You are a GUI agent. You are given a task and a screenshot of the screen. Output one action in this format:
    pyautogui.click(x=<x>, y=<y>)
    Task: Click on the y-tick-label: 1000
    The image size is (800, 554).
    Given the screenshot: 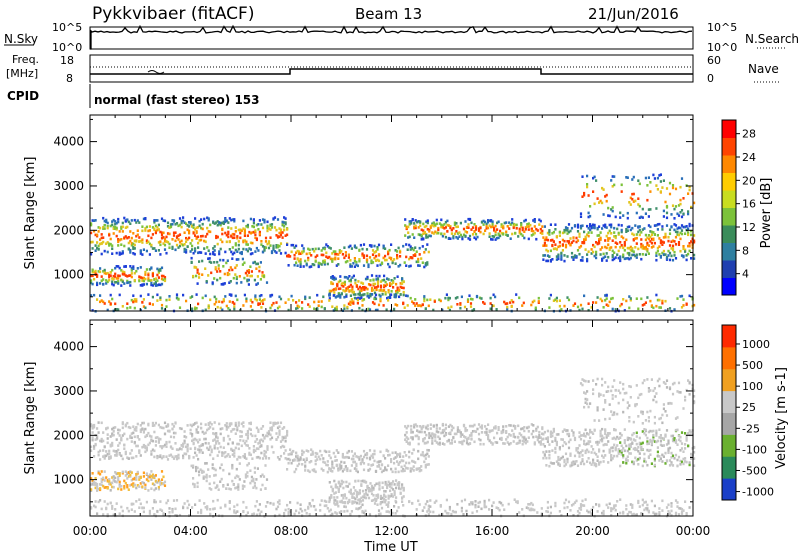 What is the action you would take?
    pyautogui.click(x=68, y=275)
    